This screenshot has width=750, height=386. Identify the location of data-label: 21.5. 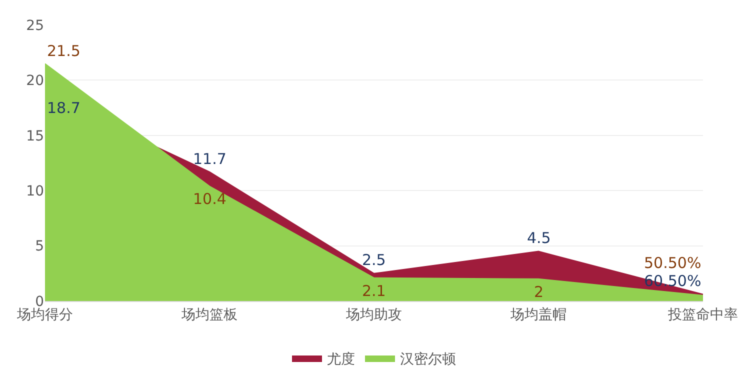
(63, 51).